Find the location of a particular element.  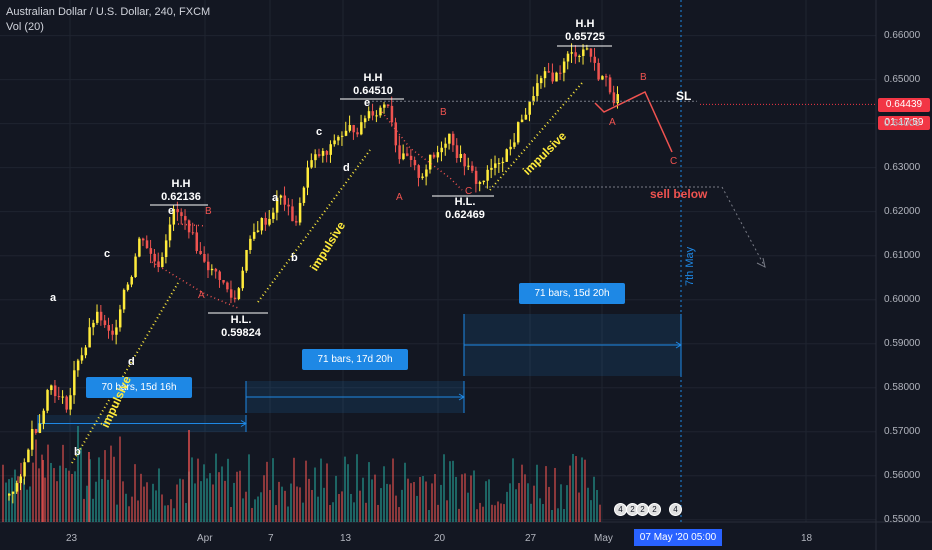

corrective-dotted is located at coordinates (195, 285).